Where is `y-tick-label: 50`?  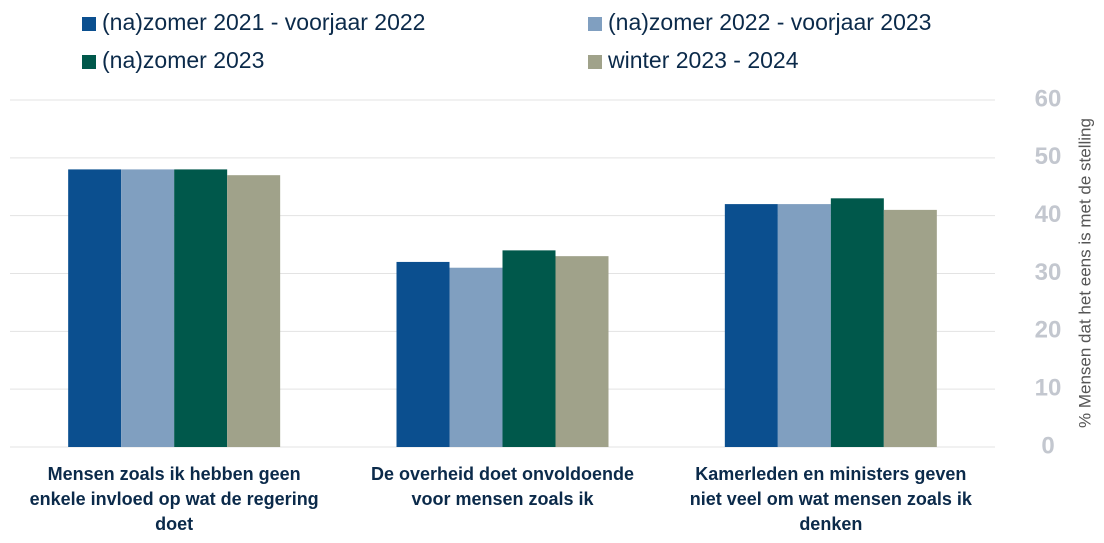
y-tick-label: 50 is located at coordinates (1048, 156).